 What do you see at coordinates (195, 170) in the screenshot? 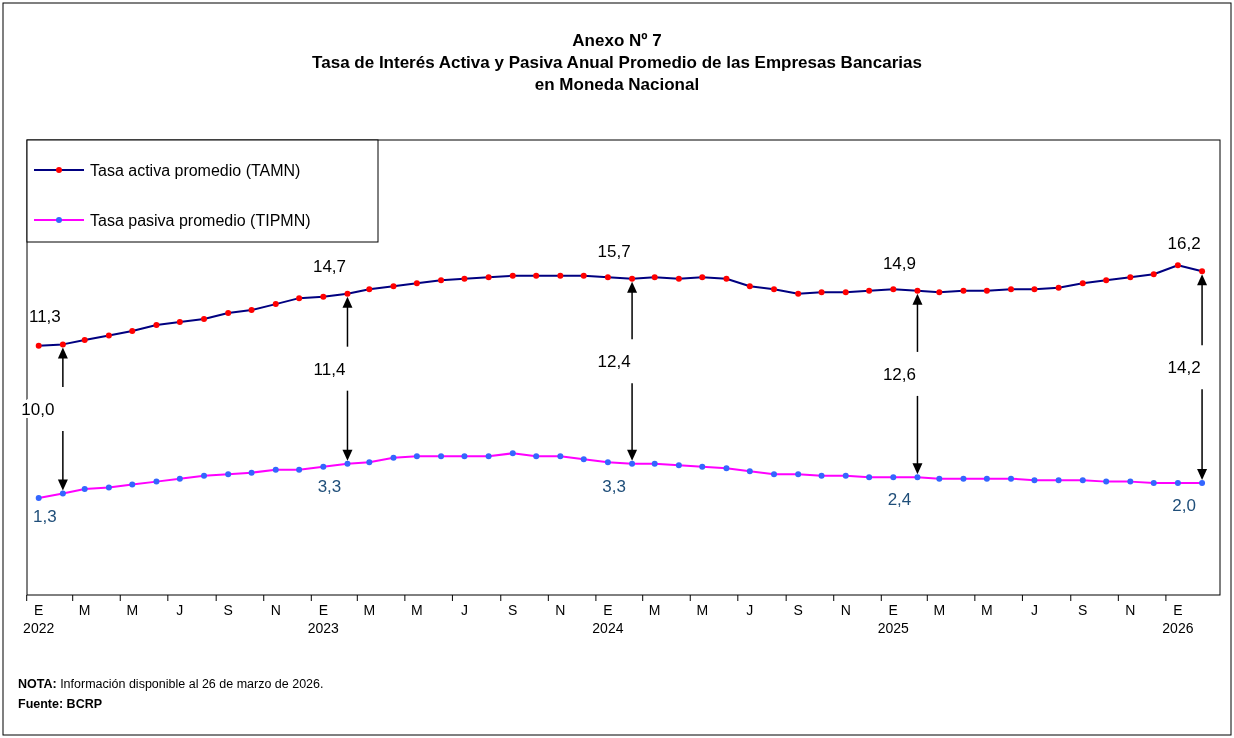
I see `legend-label: Tasa activa promedio (TAMN)` at bounding box center [195, 170].